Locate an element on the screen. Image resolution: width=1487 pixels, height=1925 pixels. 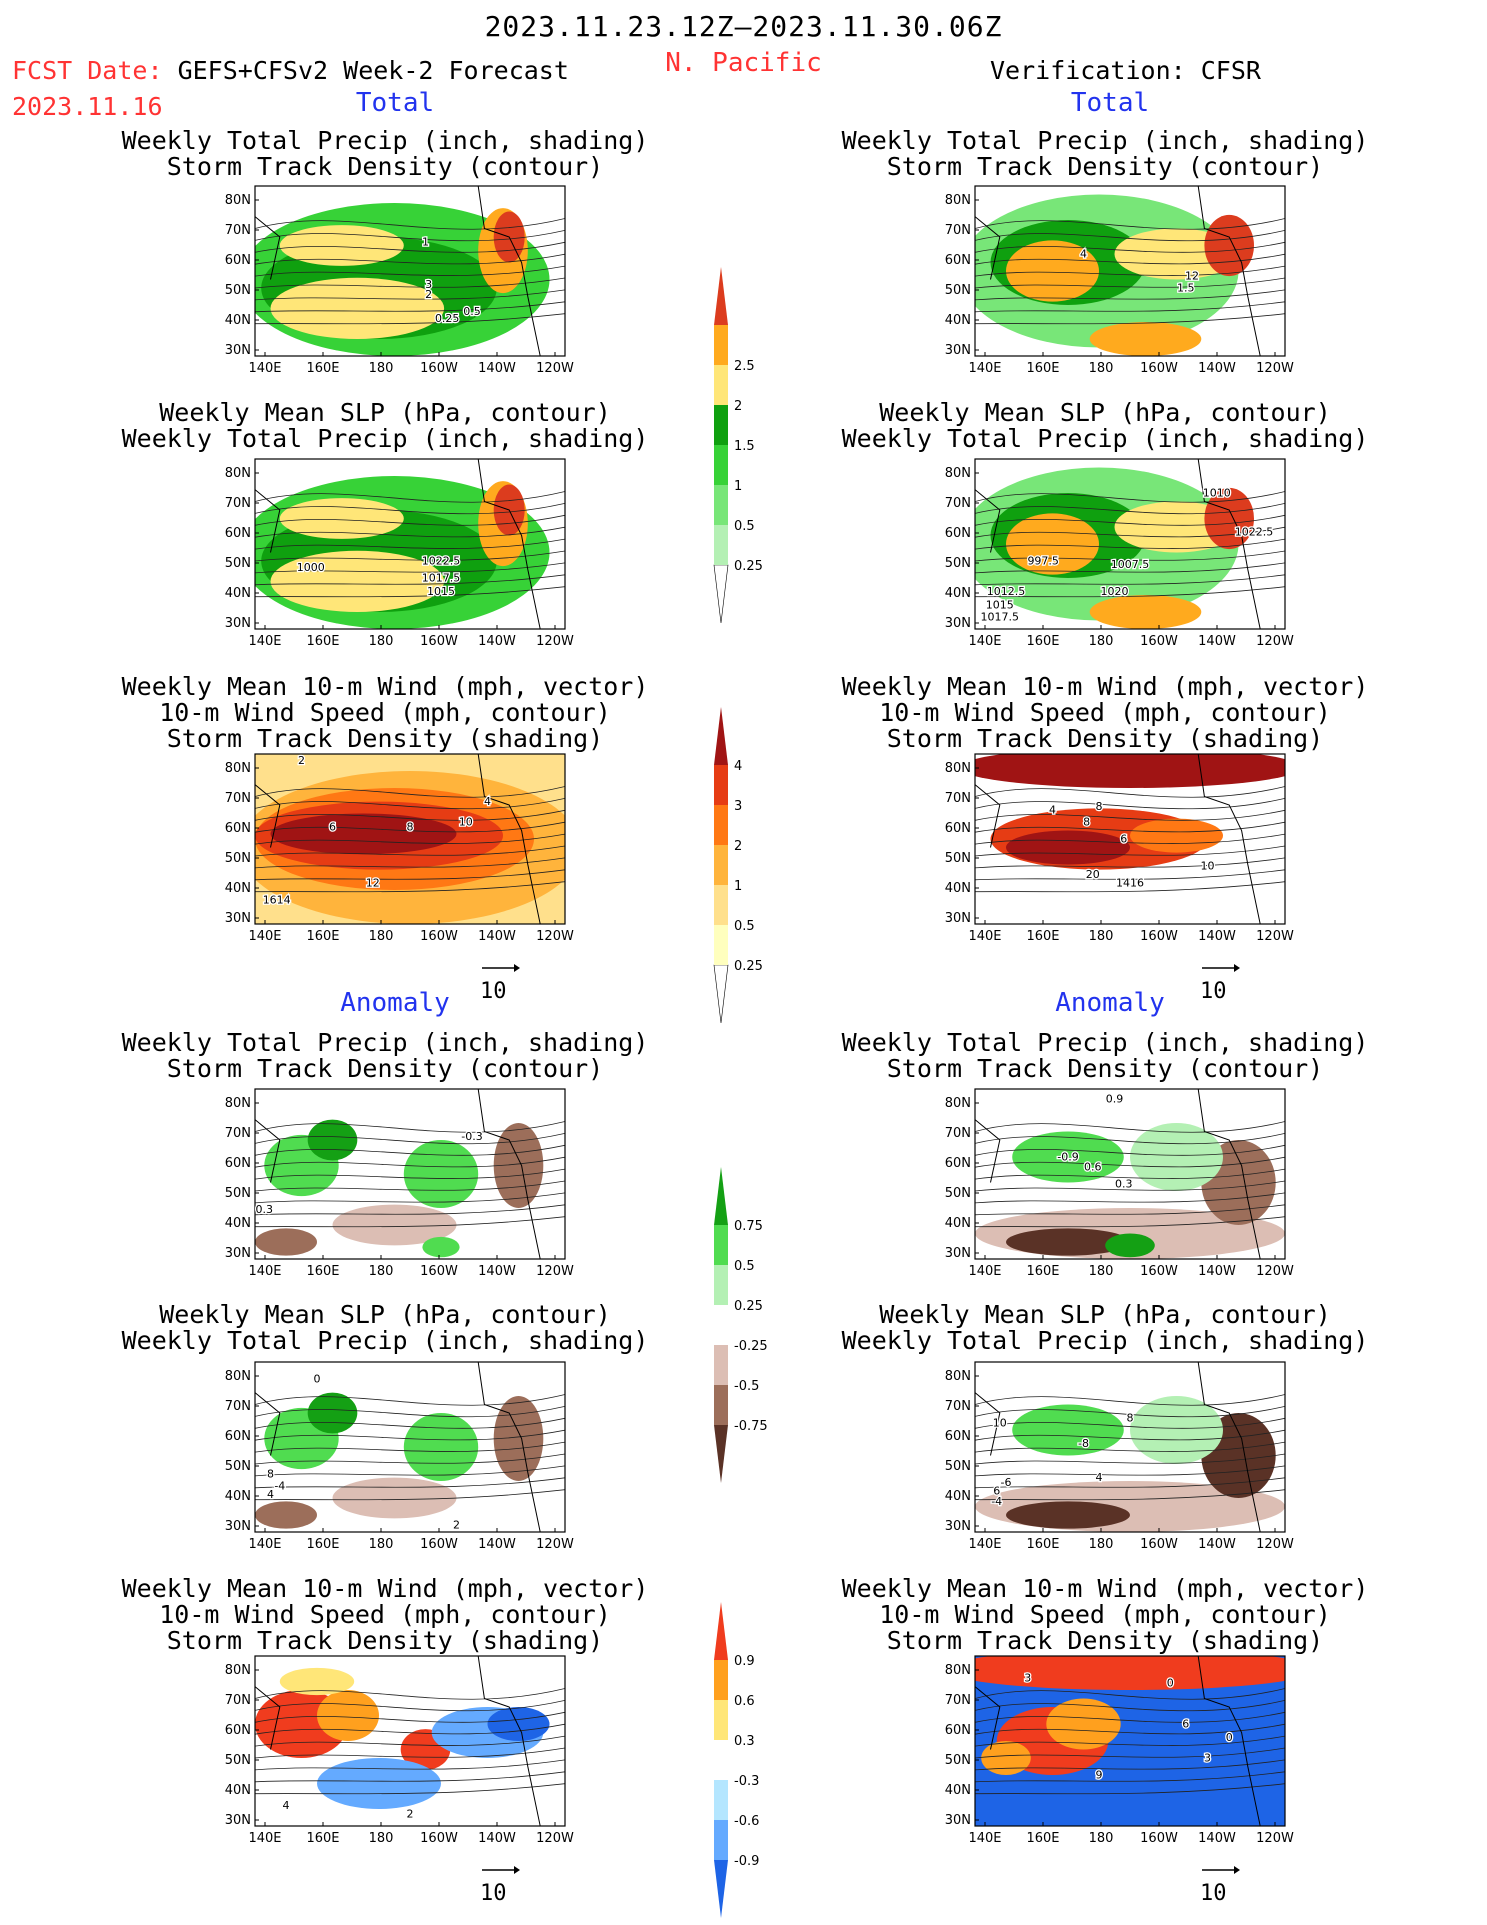
contour-label: 1017.5 is located at coordinates (441, 577).